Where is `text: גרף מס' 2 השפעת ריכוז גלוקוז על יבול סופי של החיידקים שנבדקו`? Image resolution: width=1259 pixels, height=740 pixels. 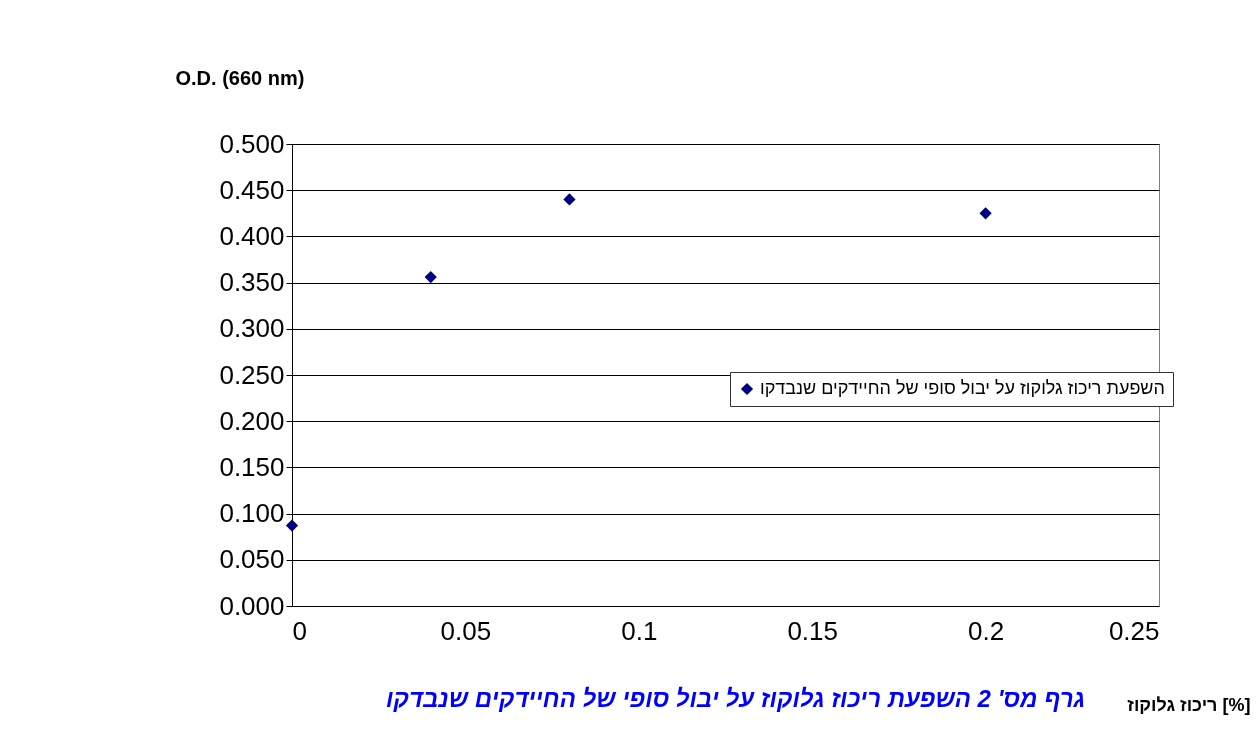 text: גרף מס' 2 השפעת ריכוז גלוקוז על יבול סופי של החיידקים שנבדקו is located at coordinates (735, 698).